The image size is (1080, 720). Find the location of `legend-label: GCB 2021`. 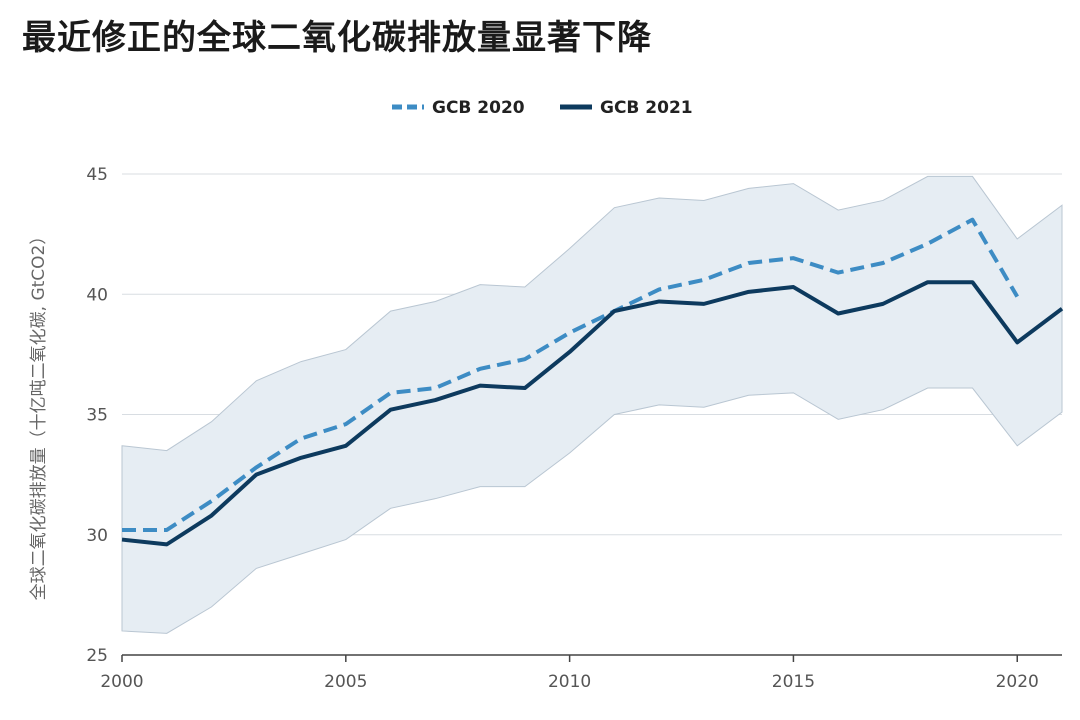

legend-label: GCB 2021 is located at coordinates (646, 108).